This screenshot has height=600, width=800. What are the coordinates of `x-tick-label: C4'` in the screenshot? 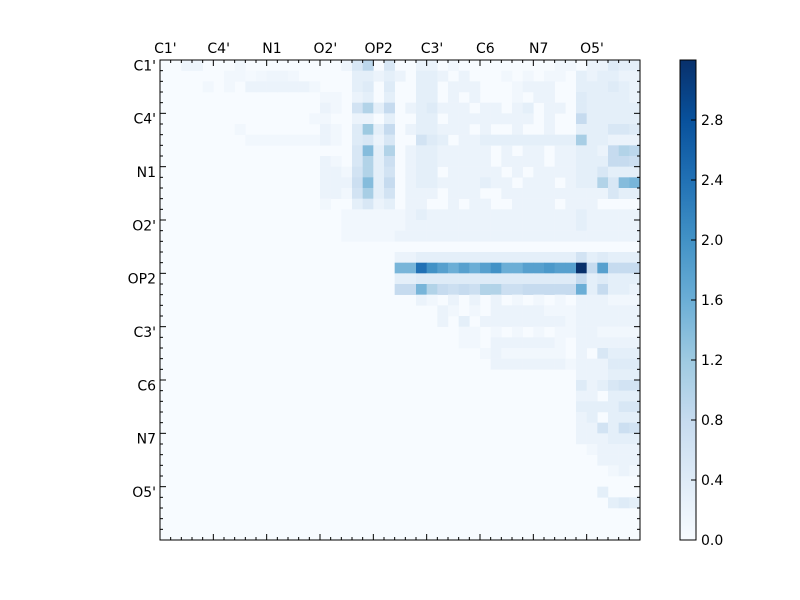 It's located at (218, 49).